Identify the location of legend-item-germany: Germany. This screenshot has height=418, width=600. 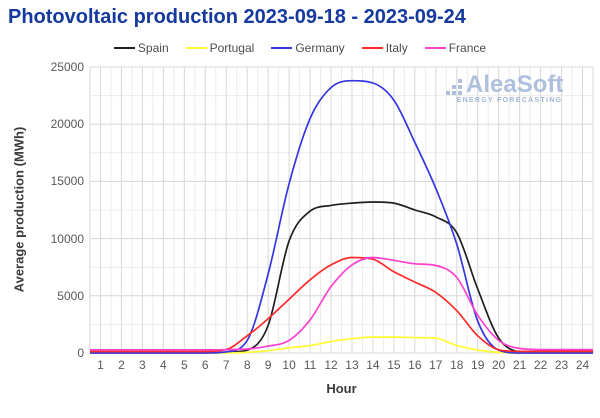
(308, 48).